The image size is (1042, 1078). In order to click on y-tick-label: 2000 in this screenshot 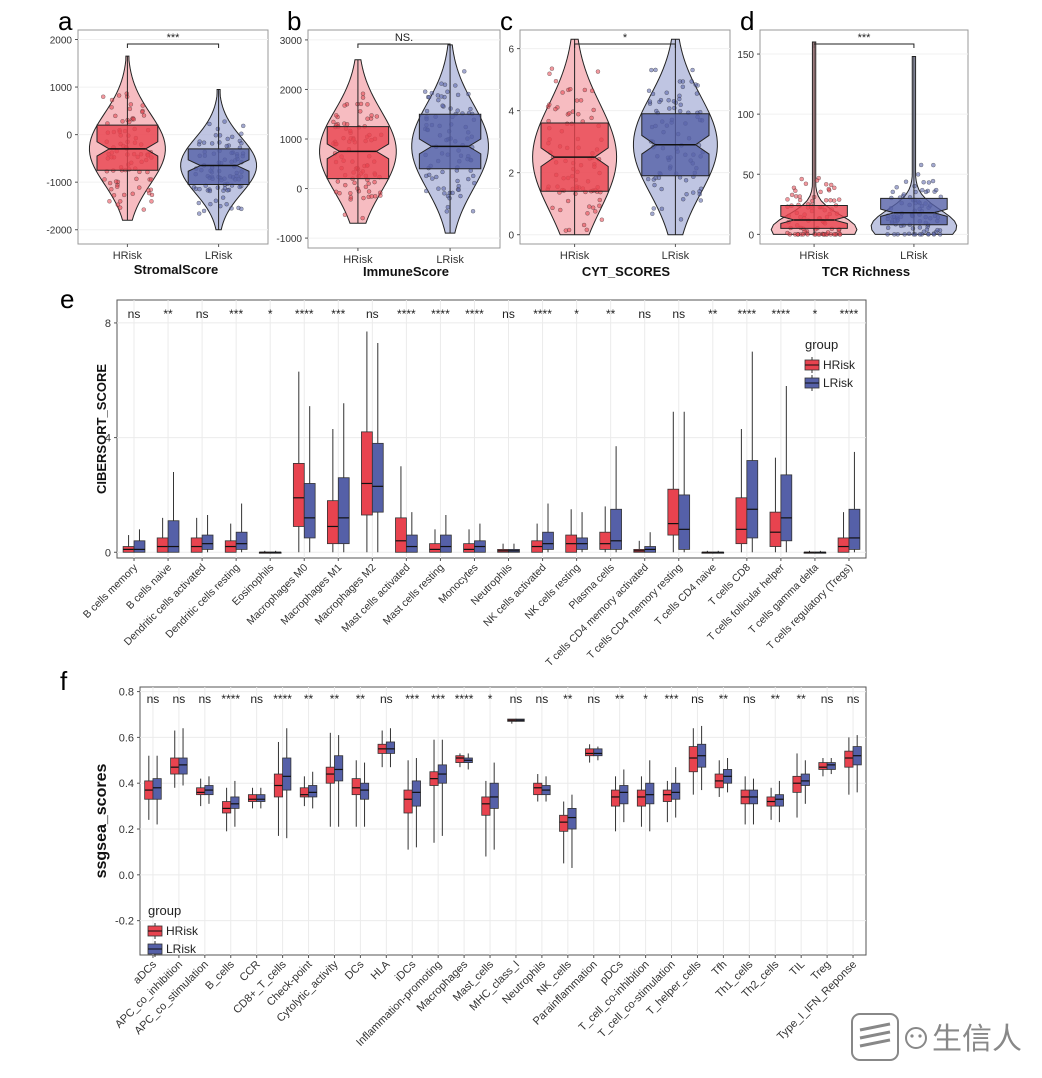, I will do `click(291, 90)`.